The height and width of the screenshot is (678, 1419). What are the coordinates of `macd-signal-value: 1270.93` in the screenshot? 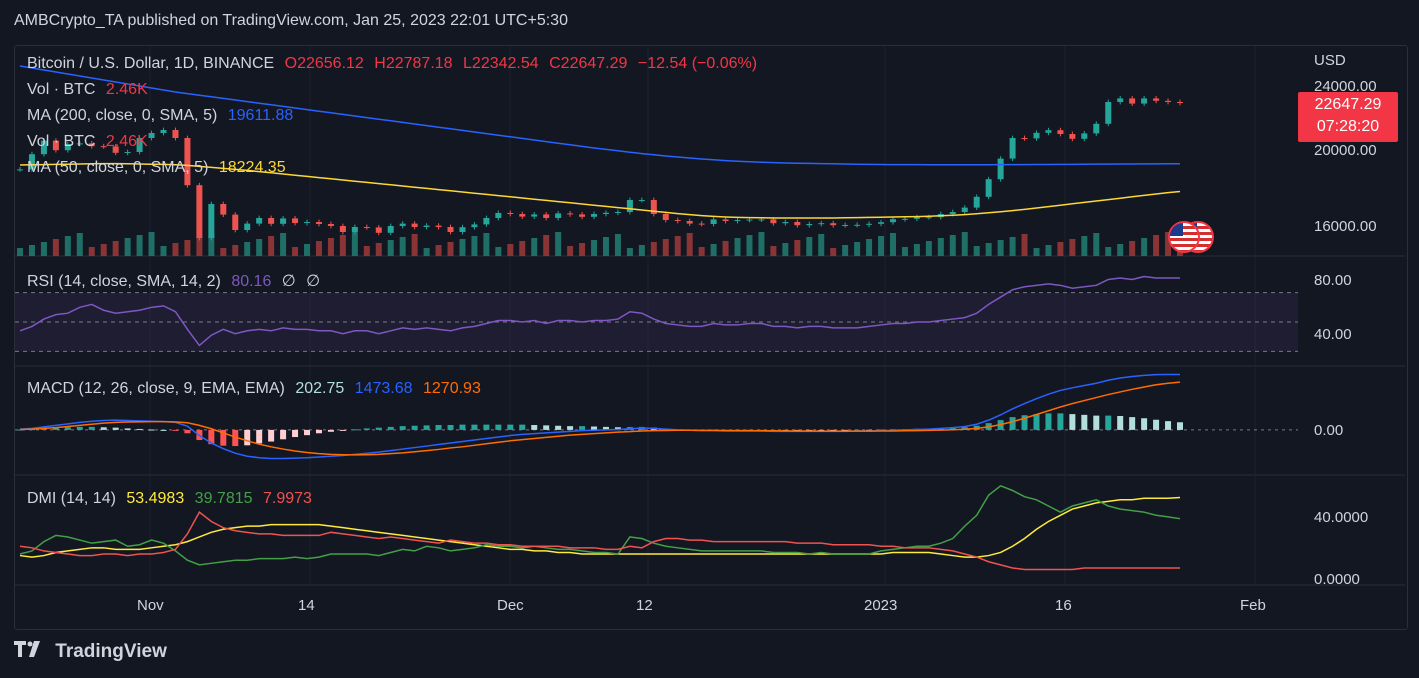 It's located at (452, 388).